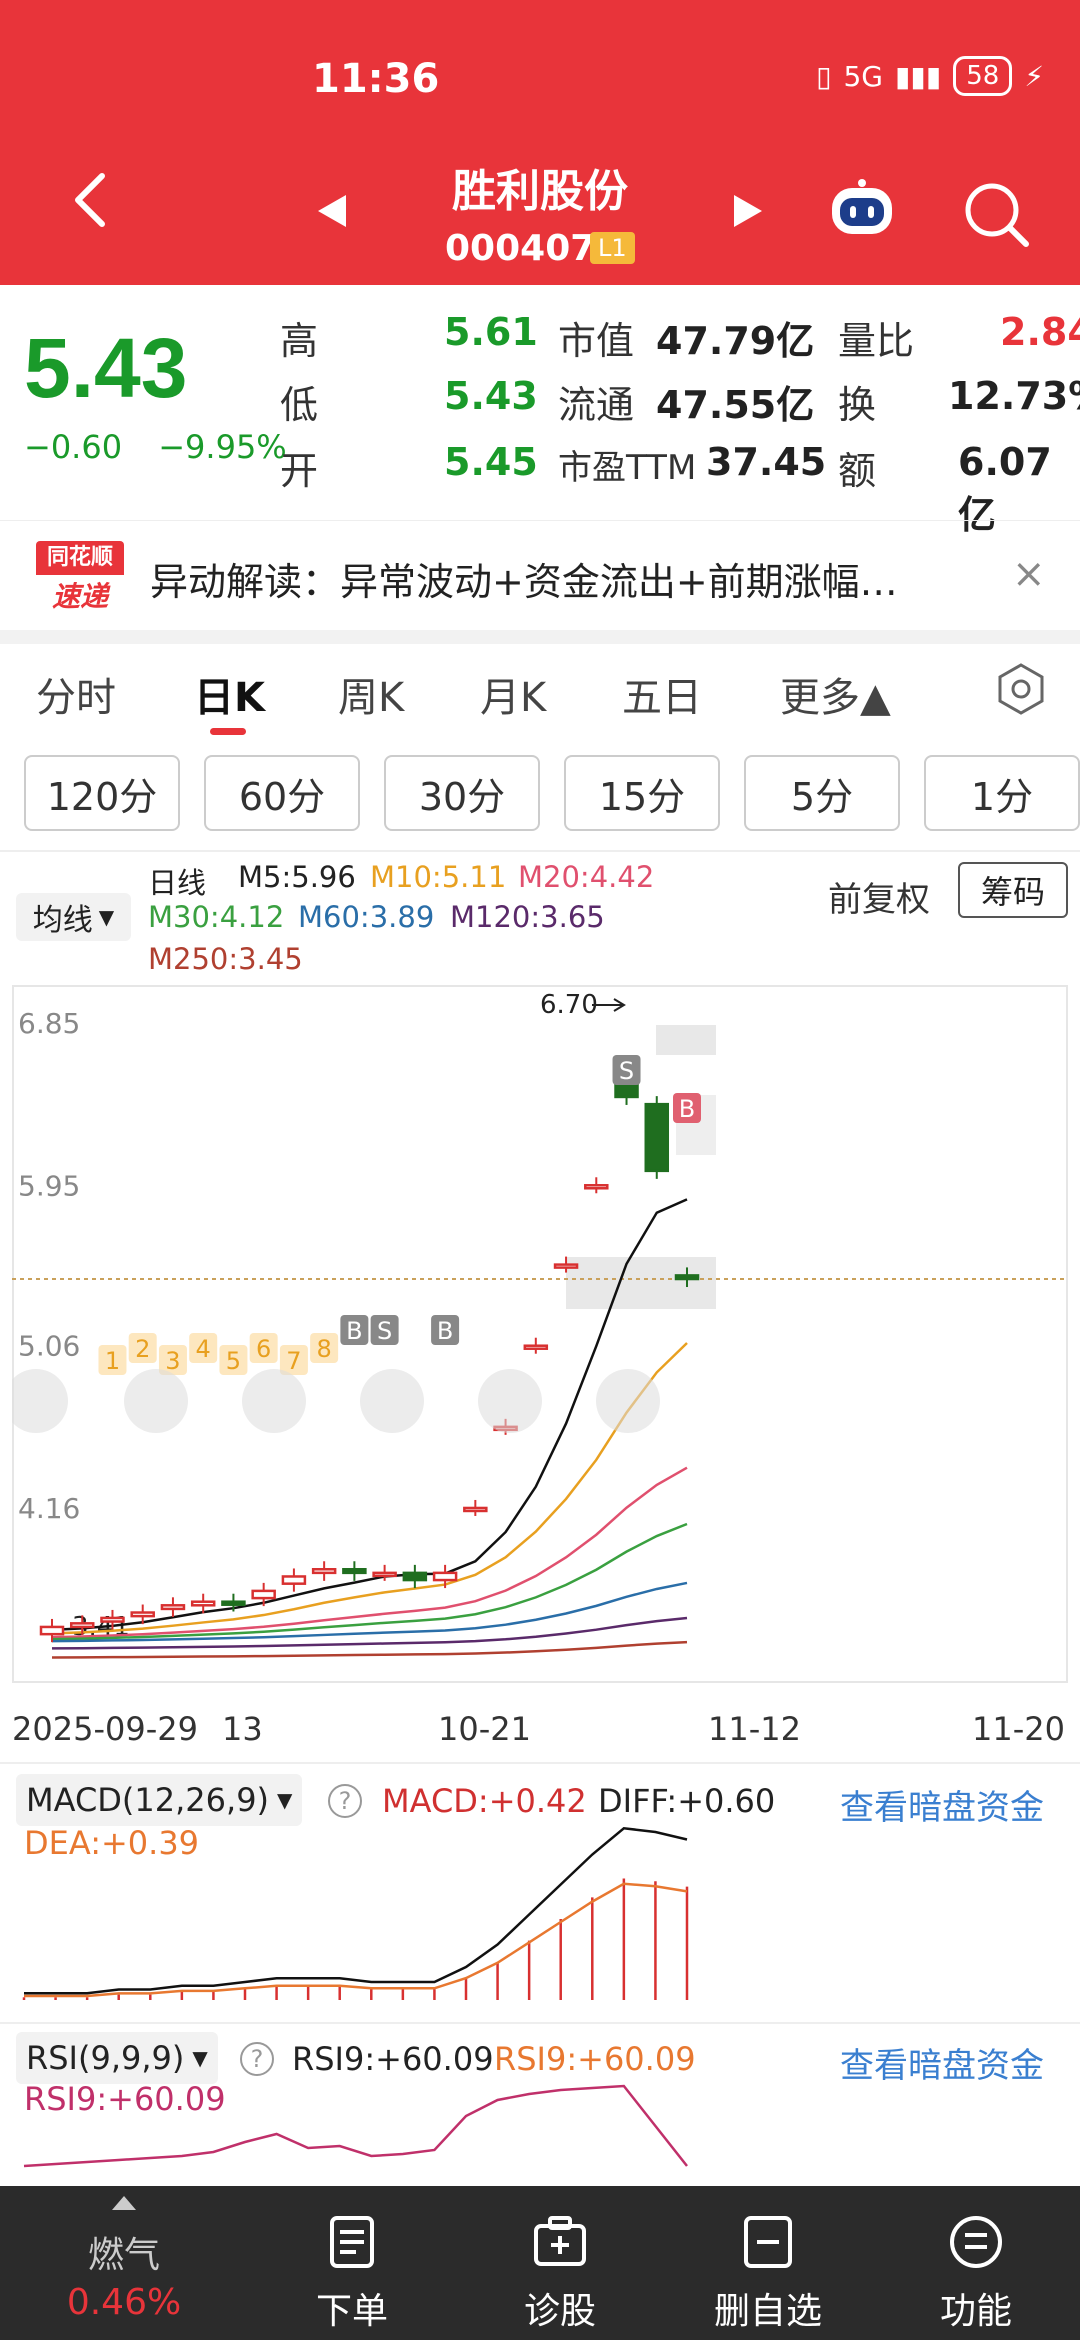 This screenshot has width=1080, height=2340. I want to click on back-arrow-icon, so click(92, 200).